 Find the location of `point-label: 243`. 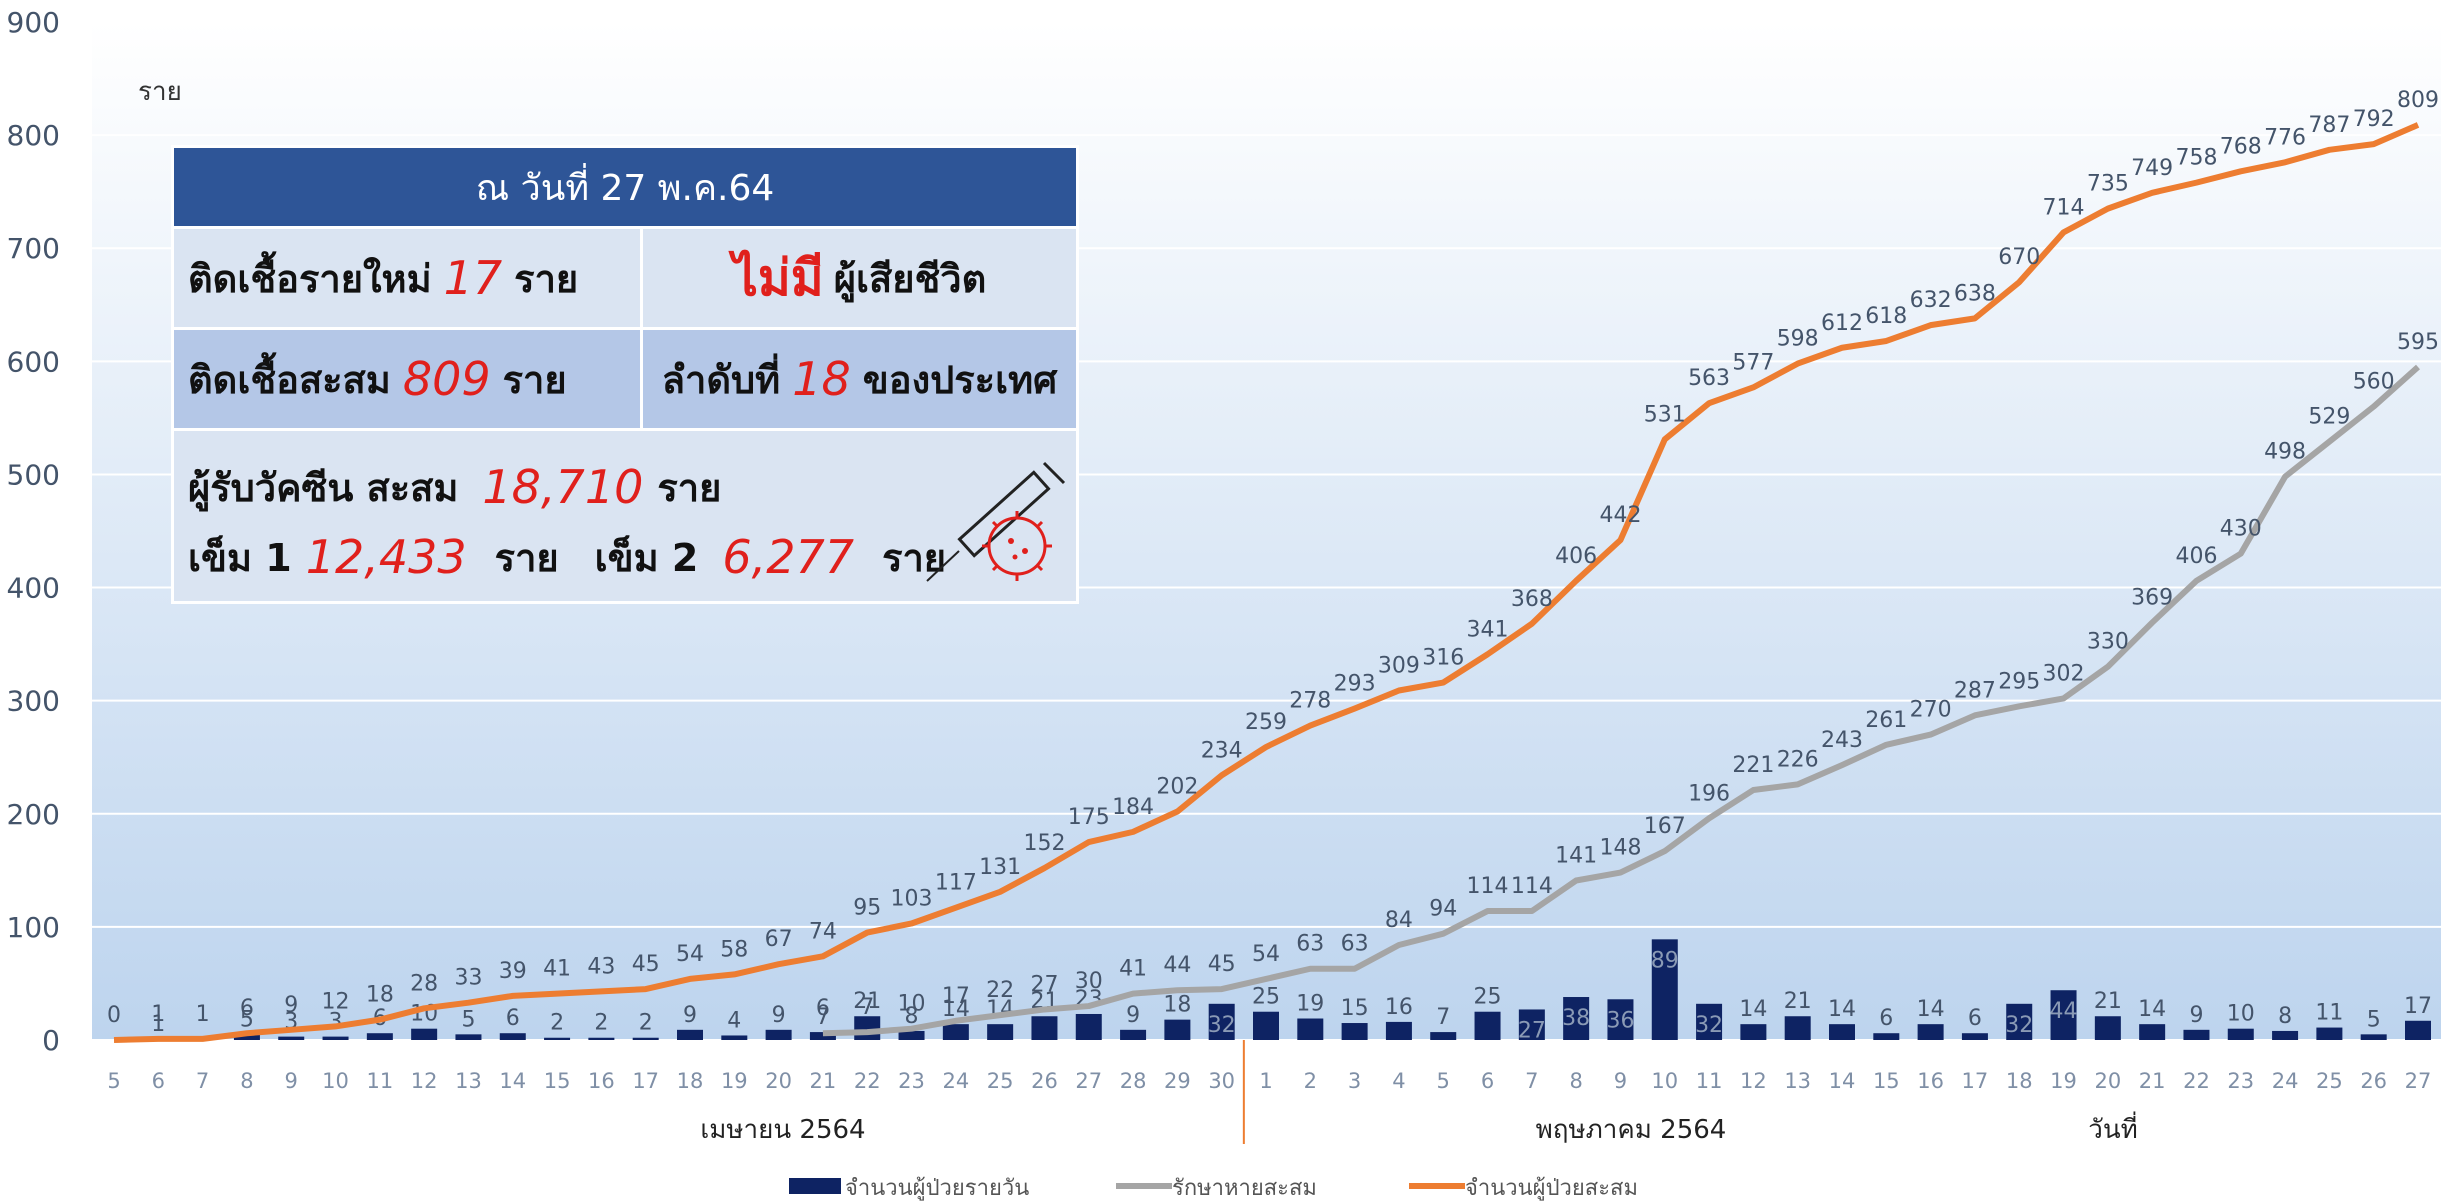

point-label: 243 is located at coordinates (1842, 740).